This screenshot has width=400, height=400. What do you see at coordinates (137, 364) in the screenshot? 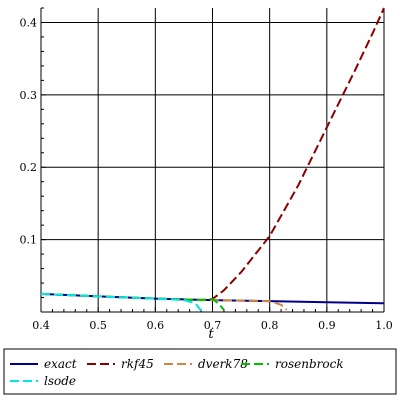
I see `legend-label-rkf45: rkf45` at bounding box center [137, 364].